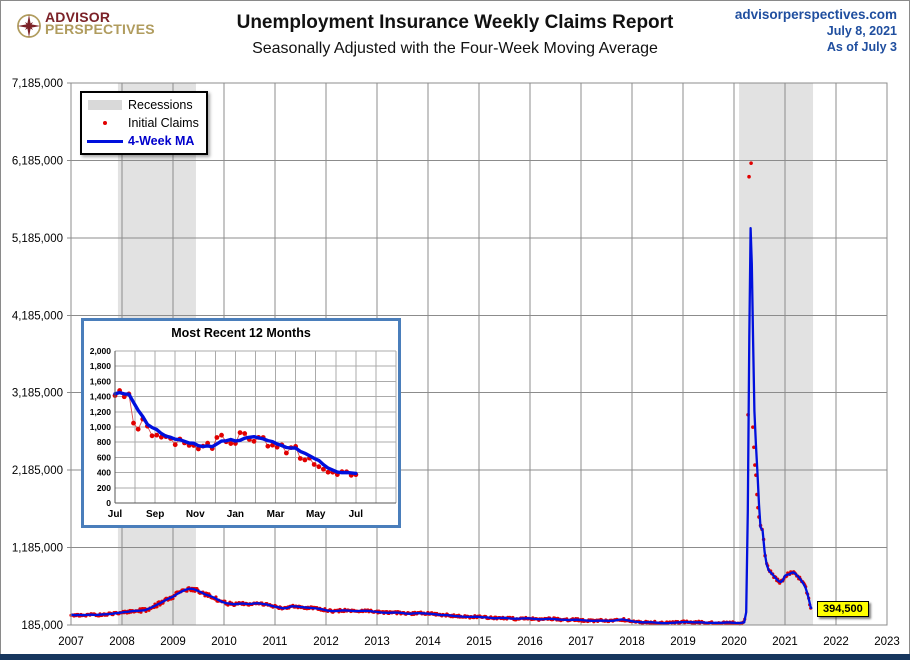  I want to click on logo-advisor-text: ADVISOR, so click(78, 17).